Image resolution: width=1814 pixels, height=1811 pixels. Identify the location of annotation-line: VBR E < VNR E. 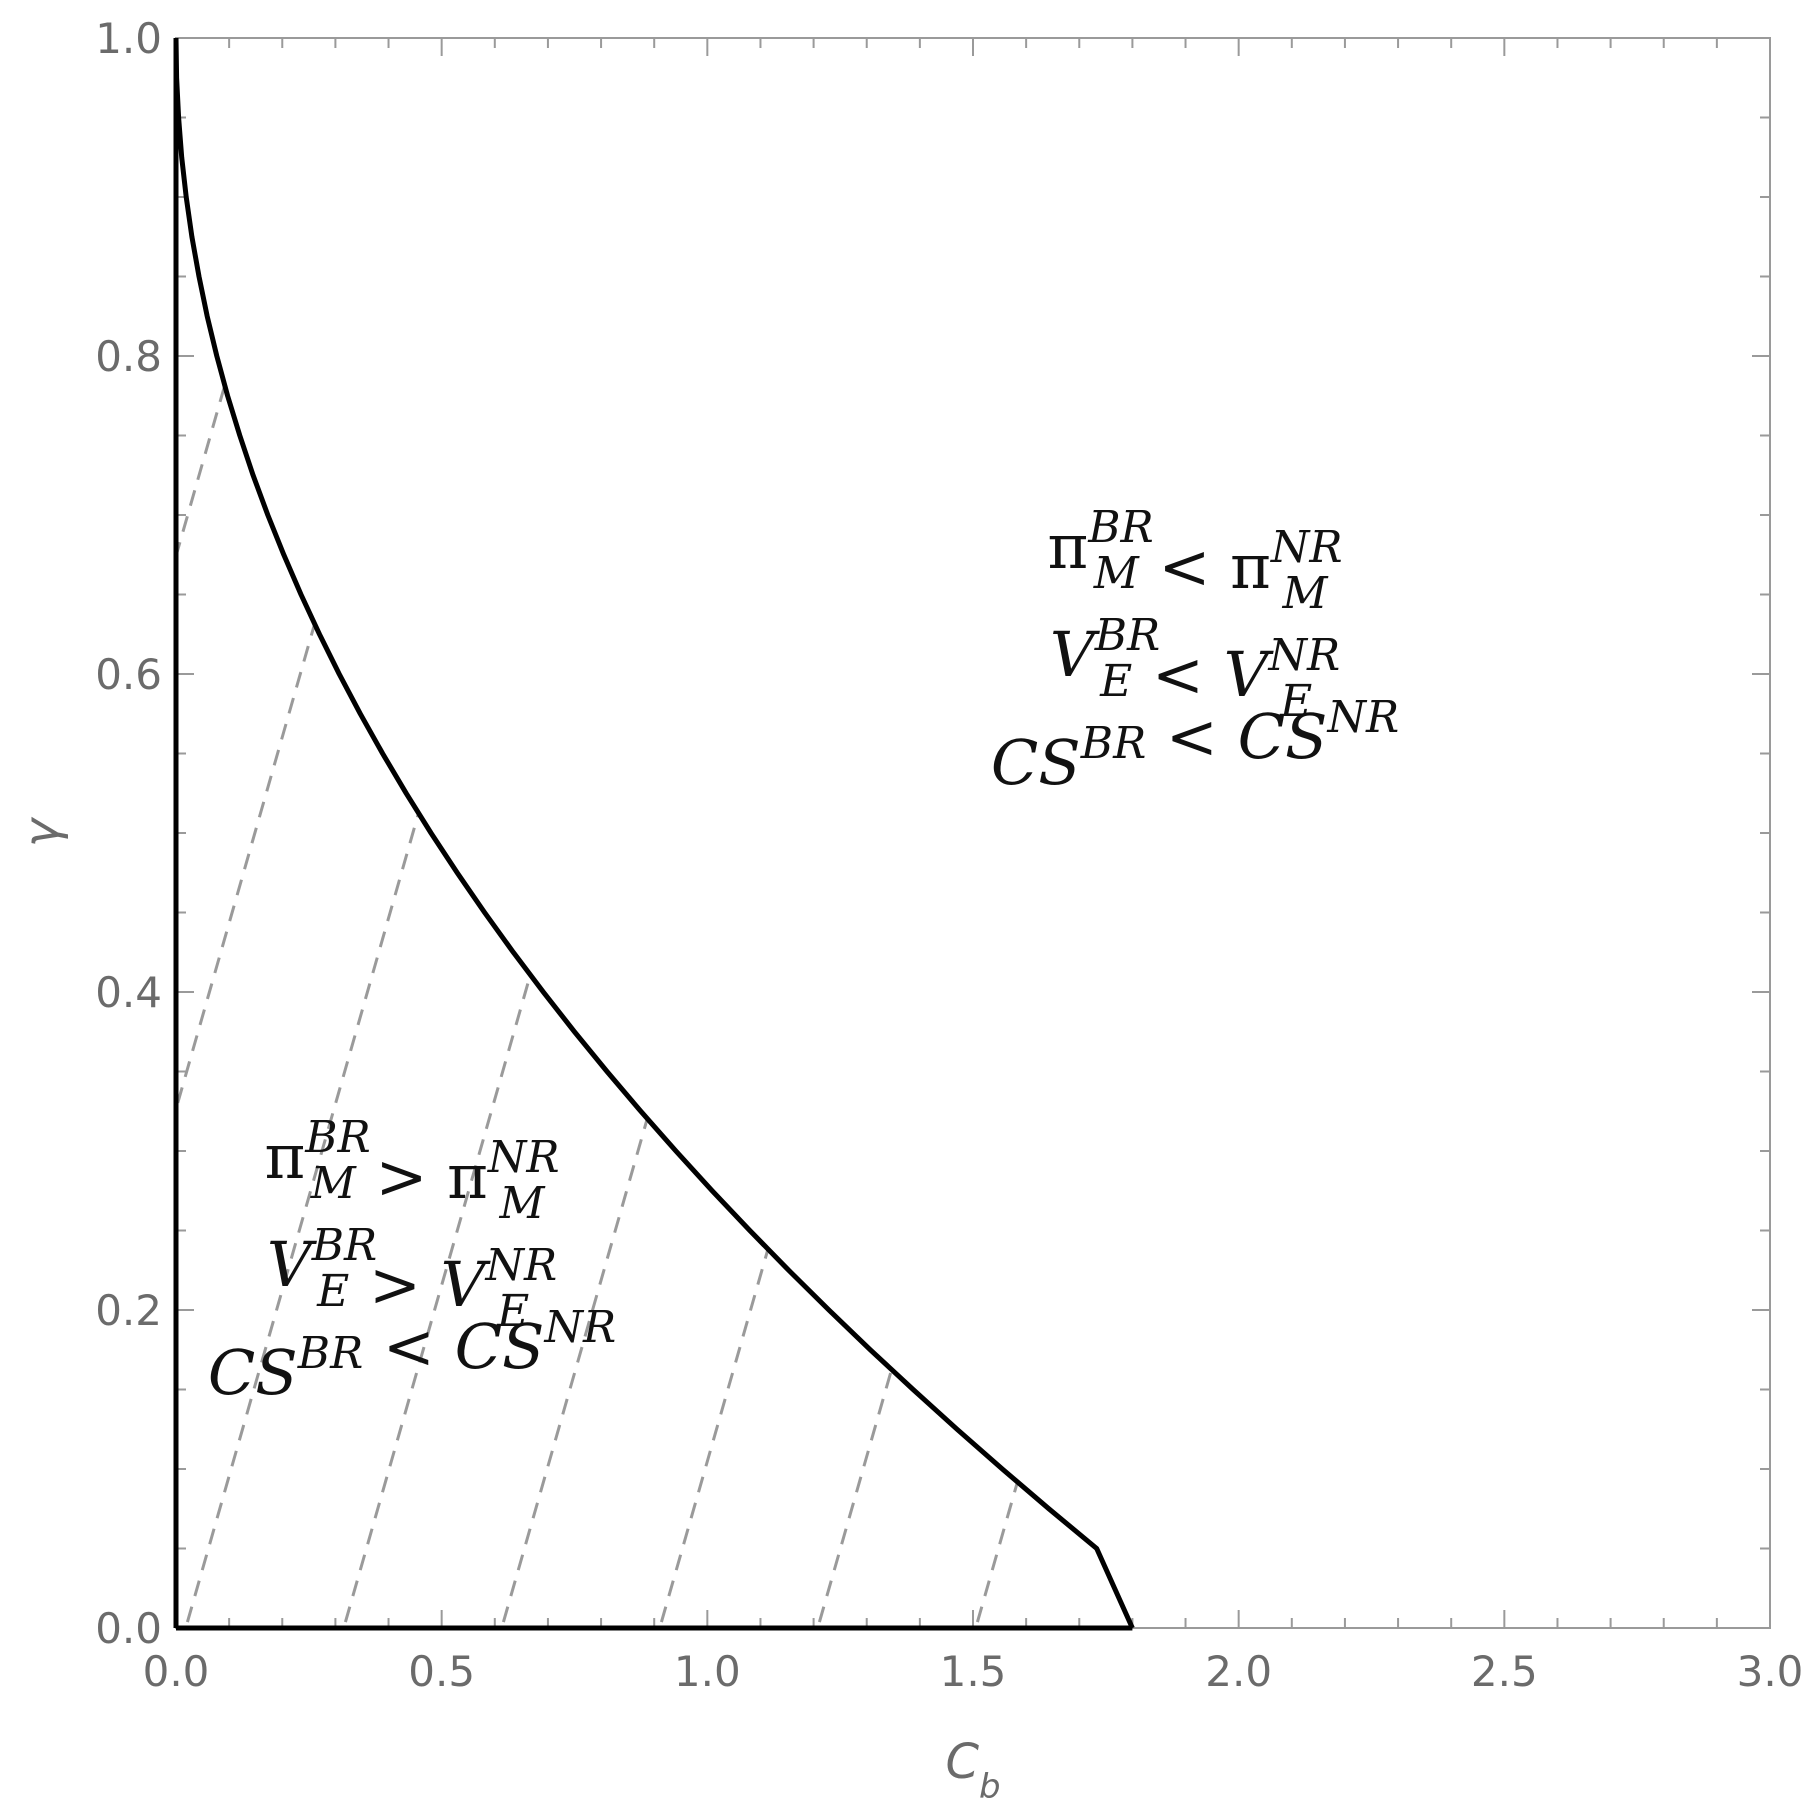
(1195, 668).